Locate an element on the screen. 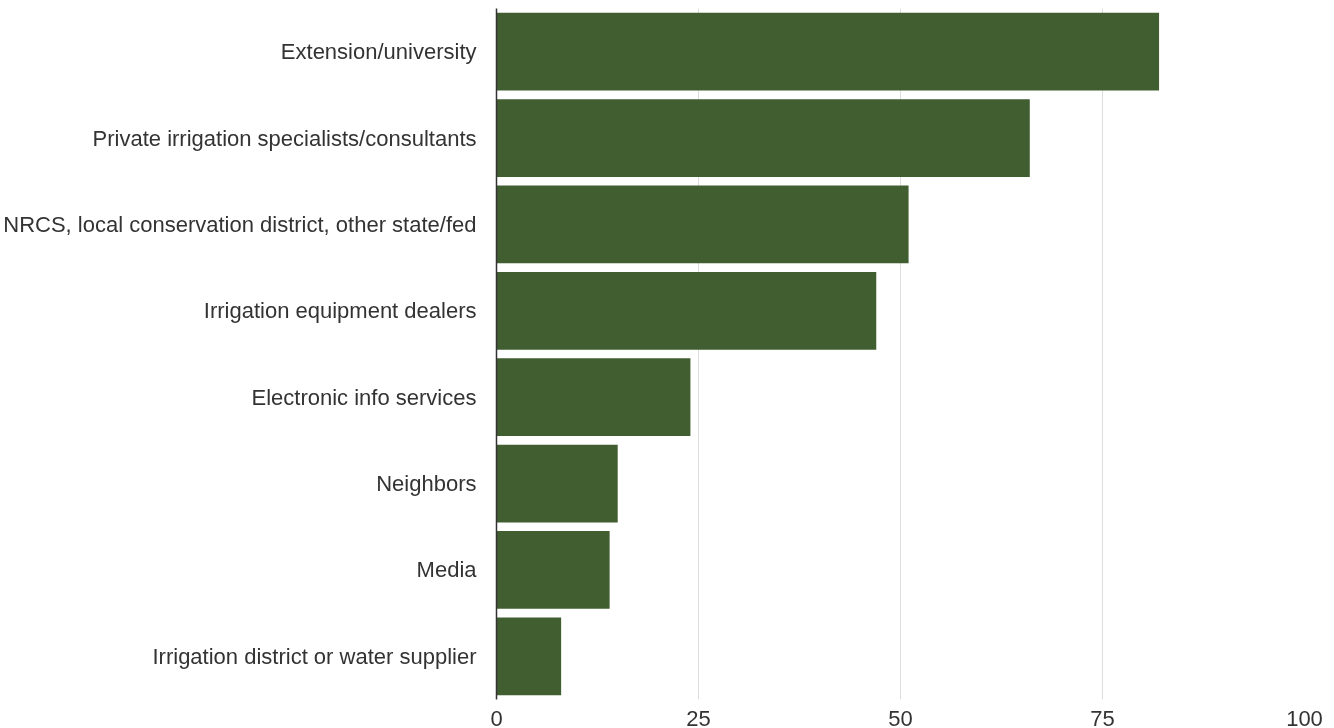 The image size is (1334, 728). y-tick-label: Private irrigation specialists/consultants is located at coordinates (284, 138).